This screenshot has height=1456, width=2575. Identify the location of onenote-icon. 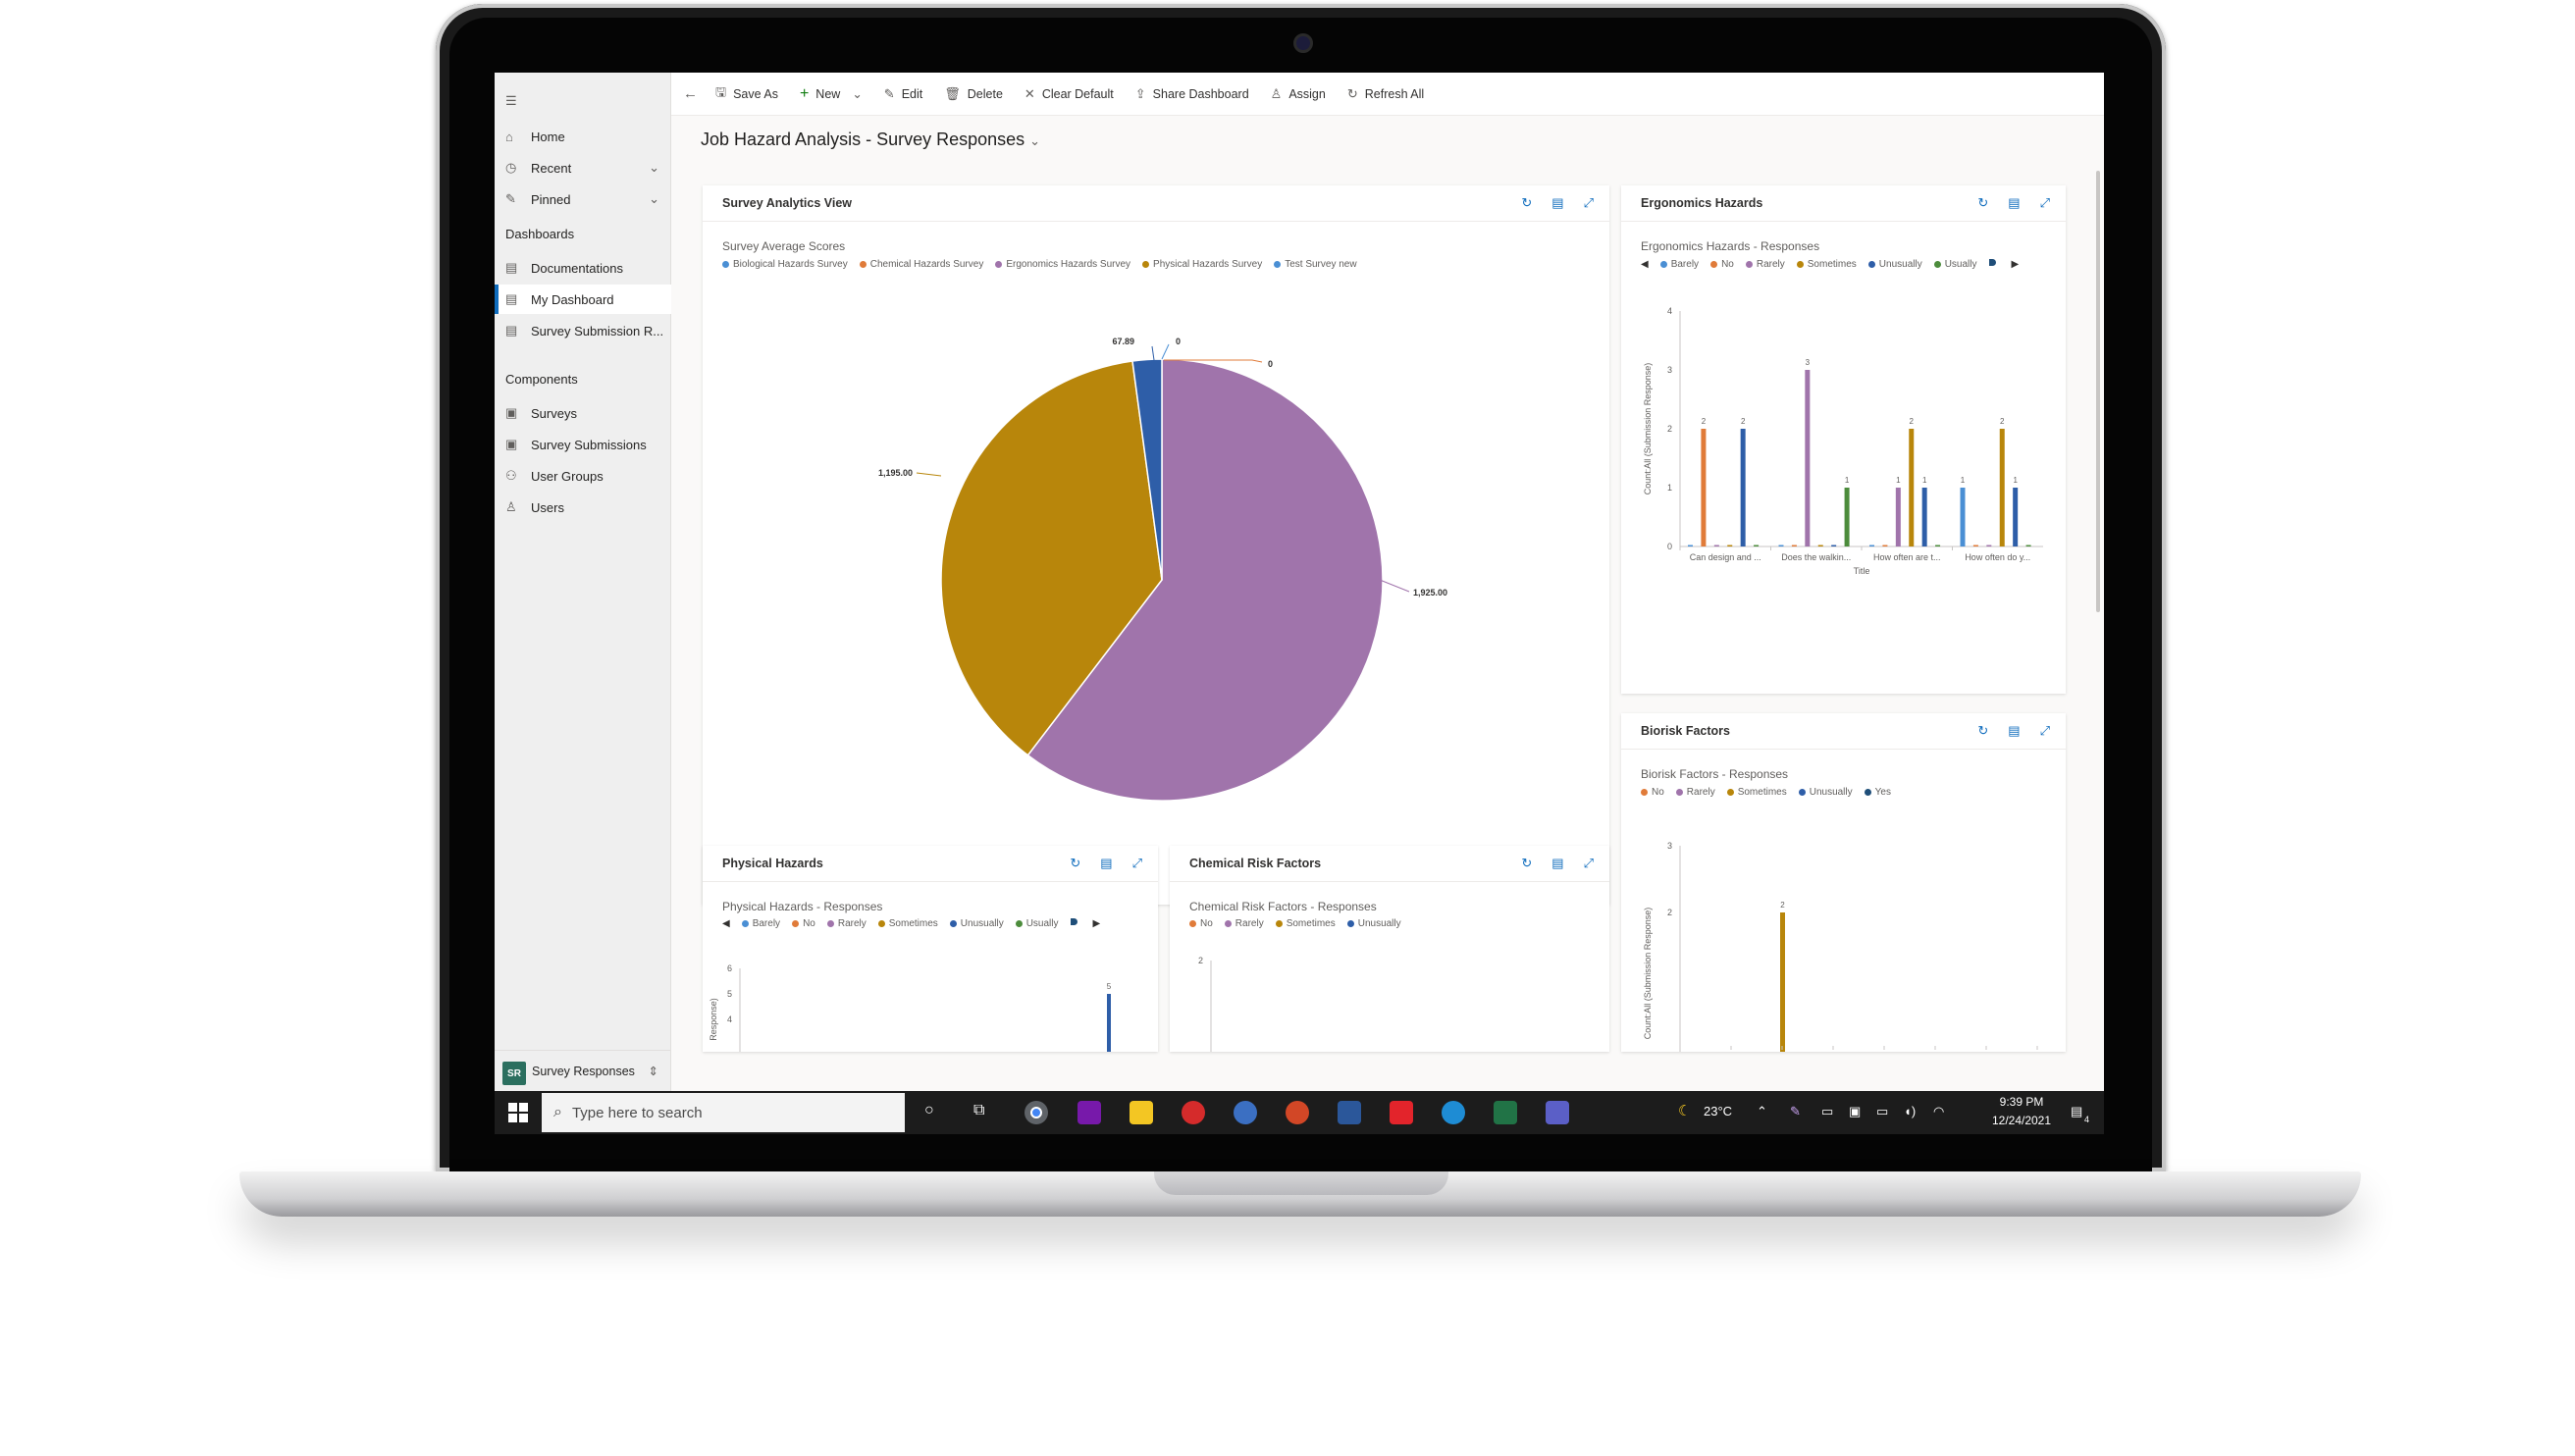
(1089, 1112).